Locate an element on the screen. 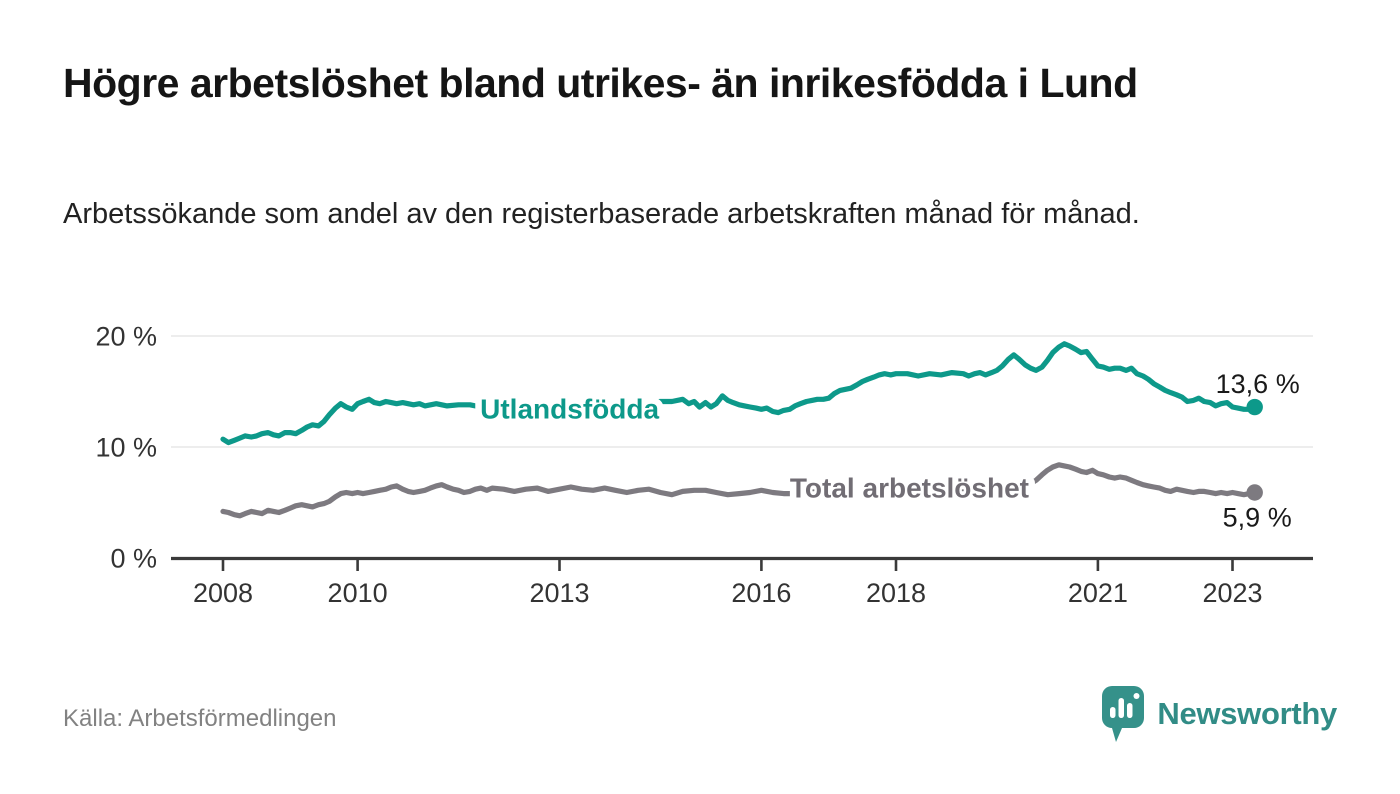 The height and width of the screenshot is (794, 1400). x-tick-label-2016: 2016 is located at coordinates (761, 593).